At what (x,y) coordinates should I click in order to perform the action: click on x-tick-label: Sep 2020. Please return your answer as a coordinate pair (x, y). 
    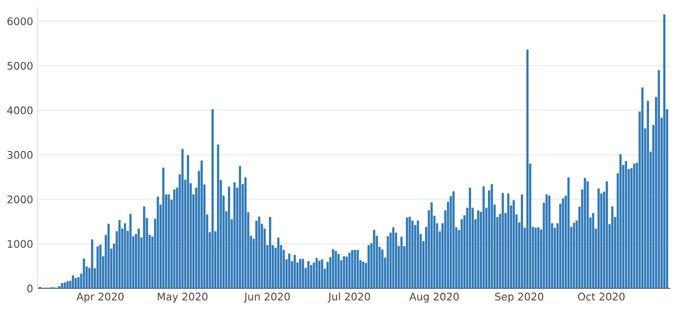
    Looking at the image, I should click on (519, 297).